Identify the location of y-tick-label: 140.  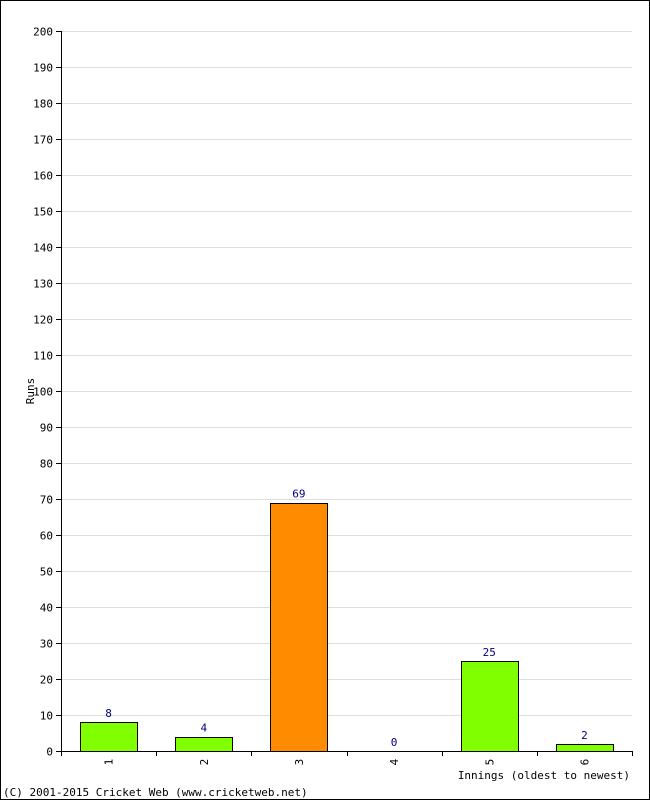
(43, 248).